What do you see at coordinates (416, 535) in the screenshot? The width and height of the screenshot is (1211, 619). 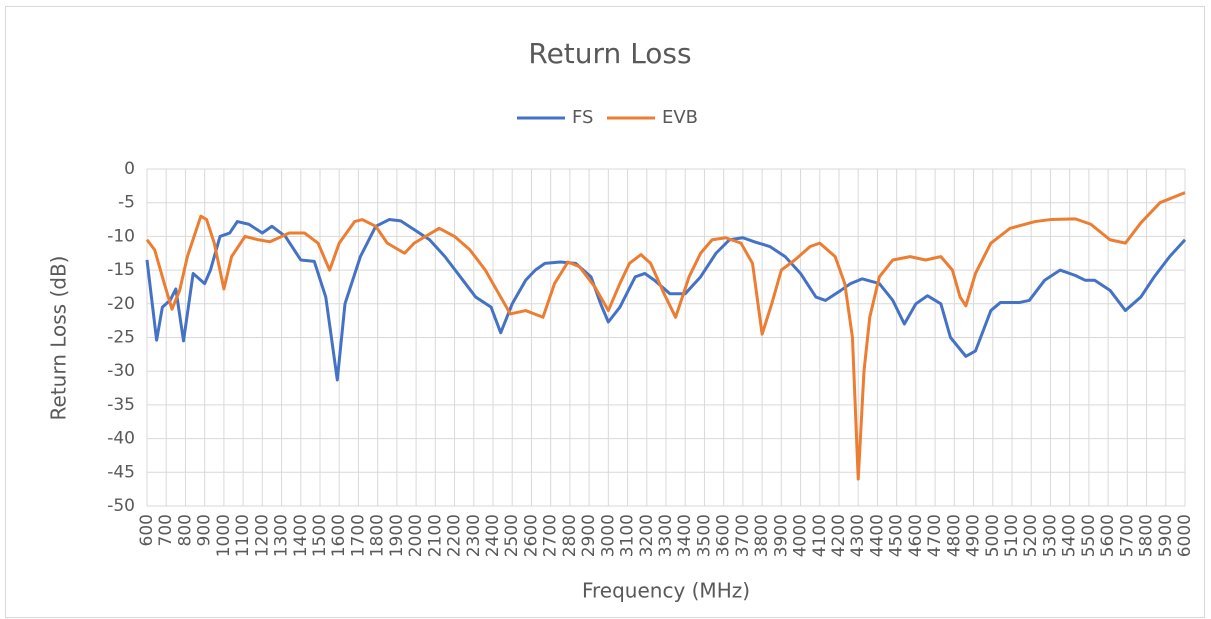 I see `x-tick-label: 2000` at bounding box center [416, 535].